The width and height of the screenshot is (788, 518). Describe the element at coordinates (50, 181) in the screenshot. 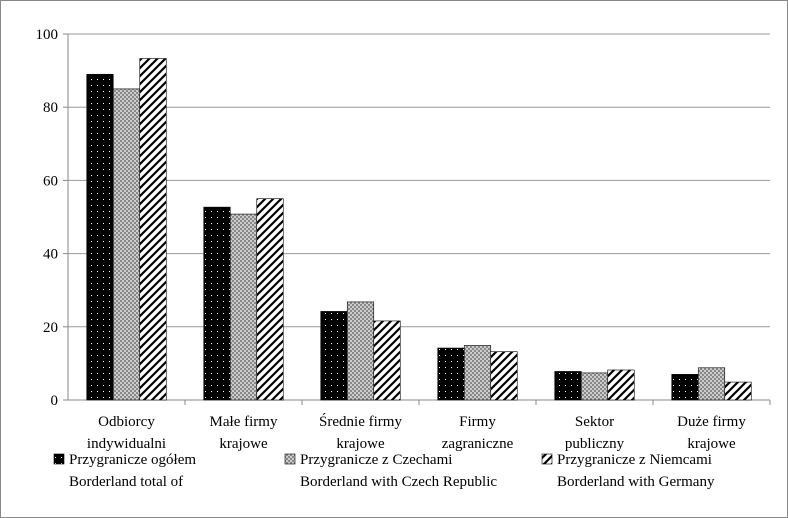

I see `y-tick-label: 60` at that location.